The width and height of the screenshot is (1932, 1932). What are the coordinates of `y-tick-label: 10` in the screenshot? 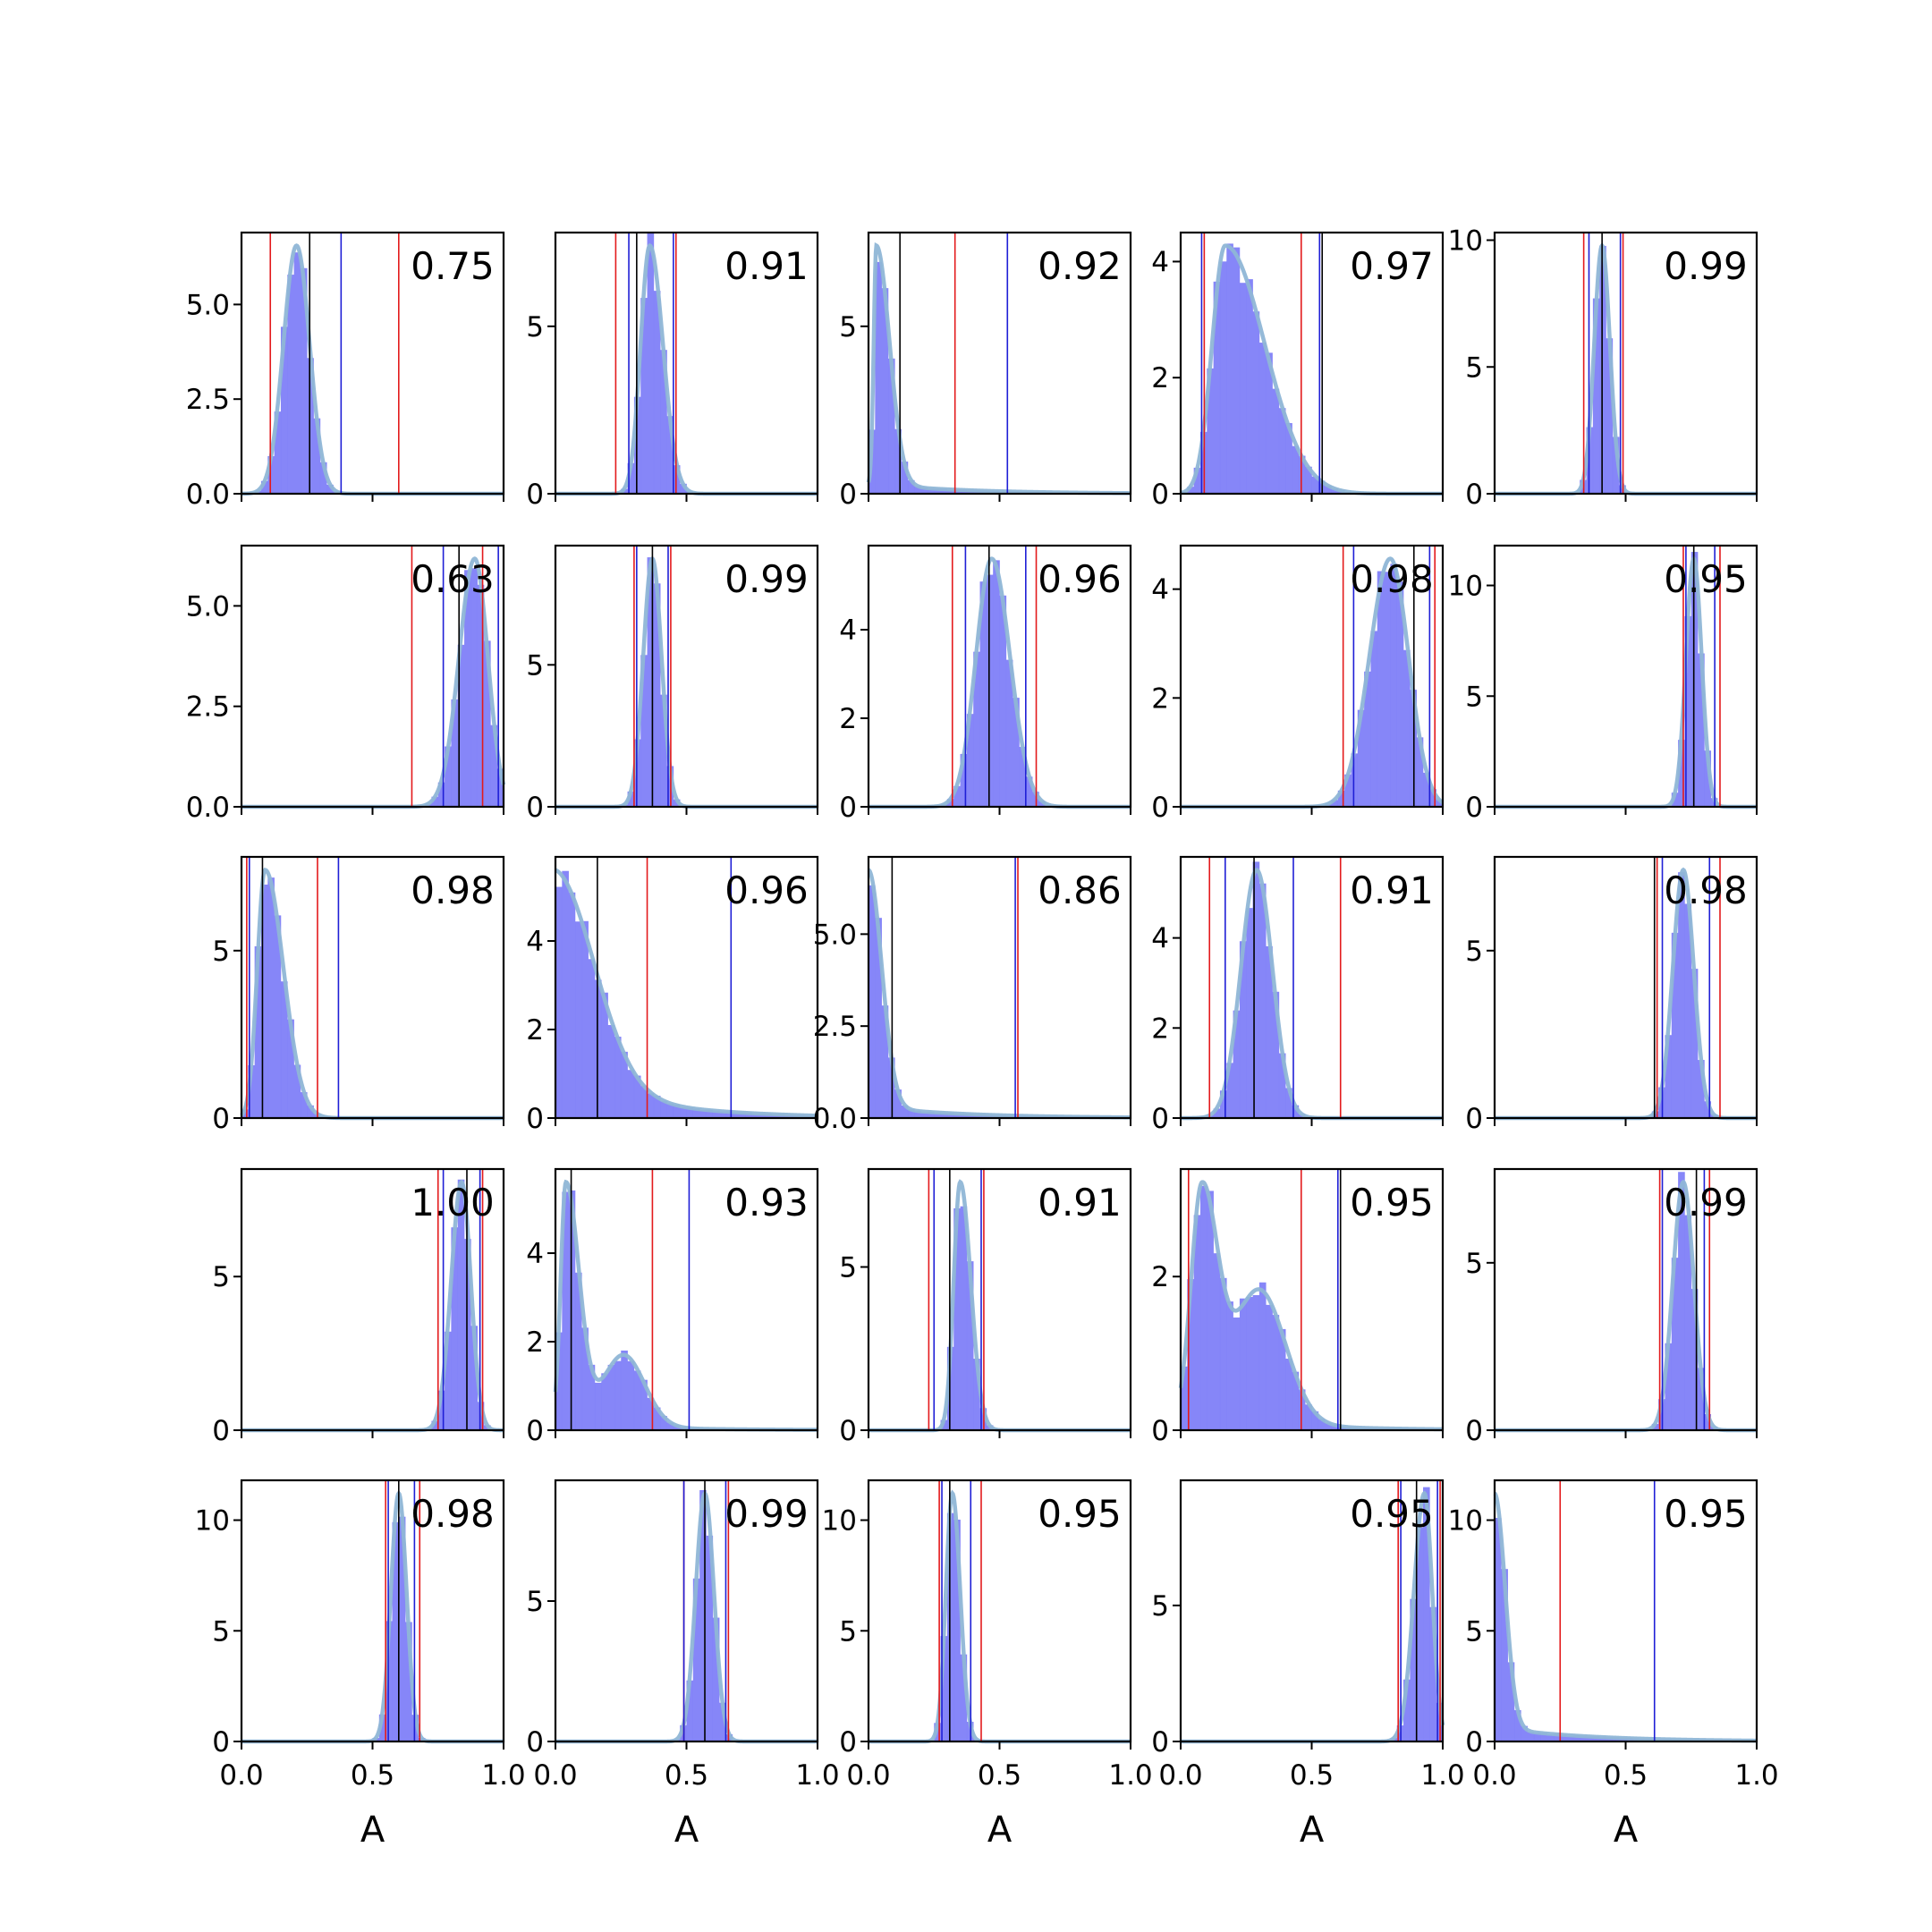 It's located at (1465, 1521).